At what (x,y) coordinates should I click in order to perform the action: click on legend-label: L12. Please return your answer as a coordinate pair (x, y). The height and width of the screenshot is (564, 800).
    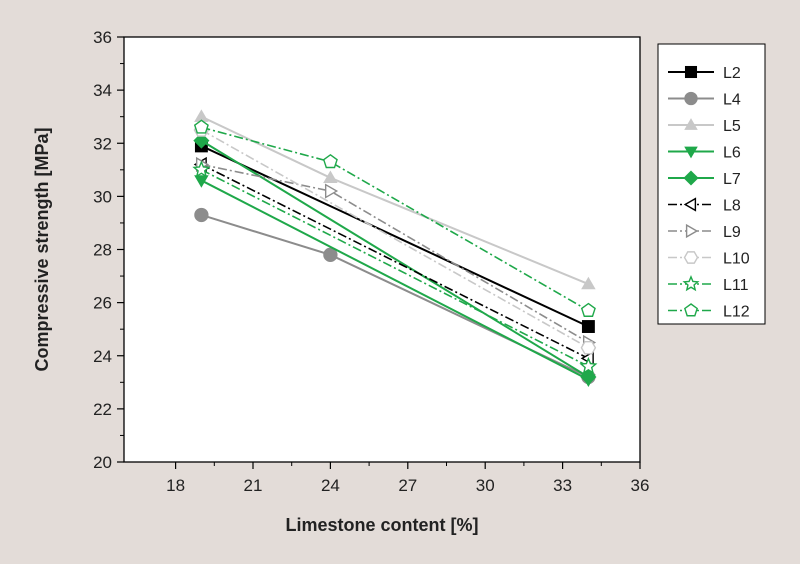
    Looking at the image, I should click on (736, 312).